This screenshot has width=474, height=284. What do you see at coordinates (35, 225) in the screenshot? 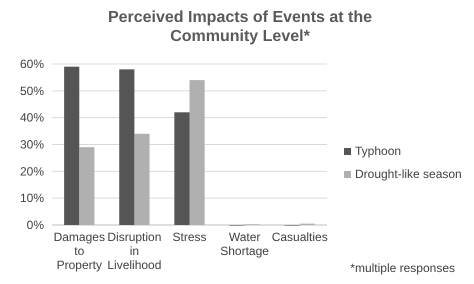
I see `y-tick-label: 0%` at bounding box center [35, 225].